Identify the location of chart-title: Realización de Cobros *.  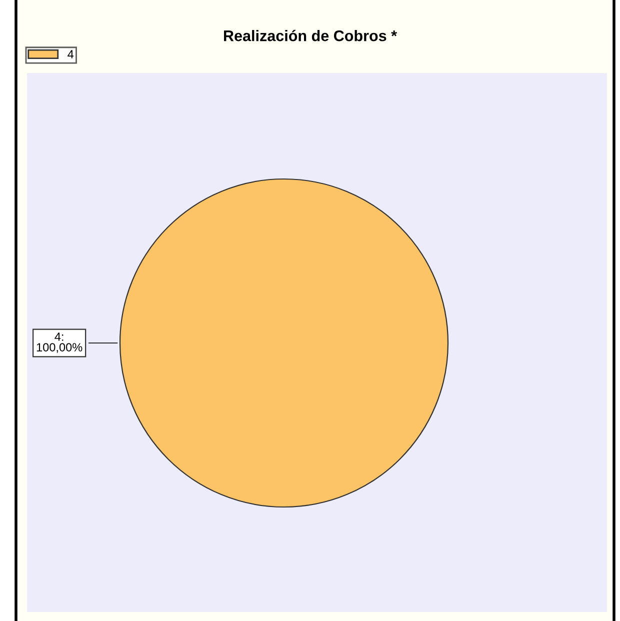
(311, 36).